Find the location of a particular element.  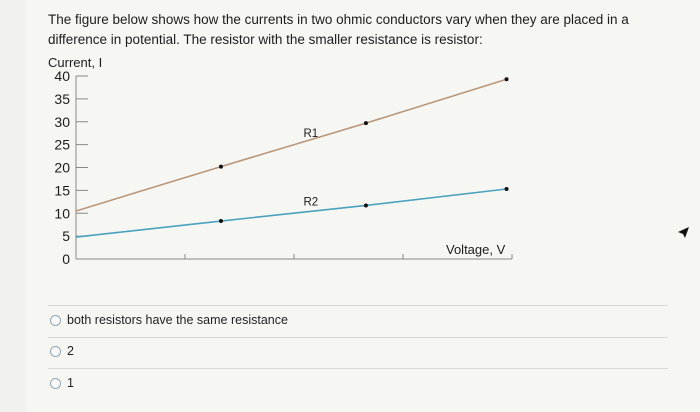

option-label: both resistors have the same resistance is located at coordinates (177, 320).